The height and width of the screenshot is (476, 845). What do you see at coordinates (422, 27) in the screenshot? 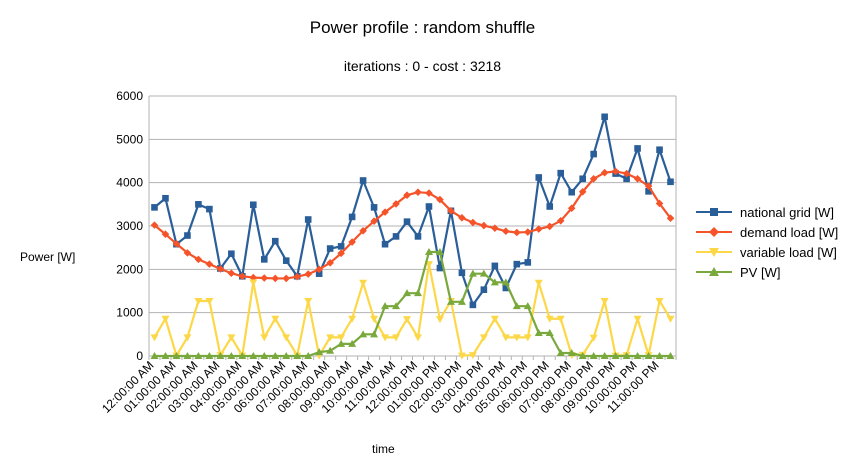
I see `chart-title: Power profile : random shuffle` at bounding box center [422, 27].